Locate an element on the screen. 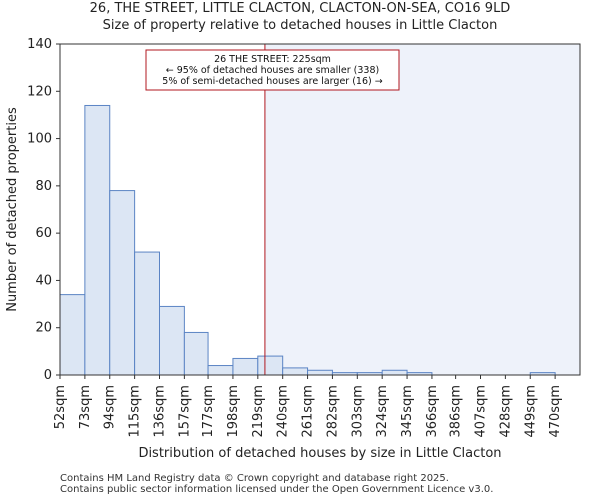  annotation-box is located at coordinates (272, 70).